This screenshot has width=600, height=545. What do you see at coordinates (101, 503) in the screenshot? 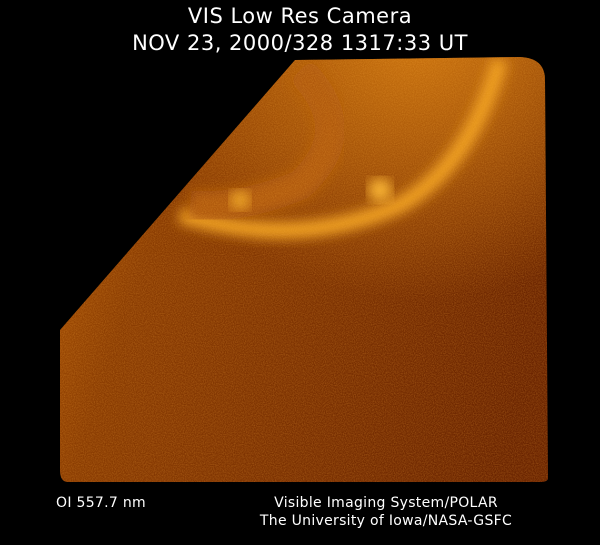
I see `wavelength-label: OI 557.7 nm` at bounding box center [101, 503].